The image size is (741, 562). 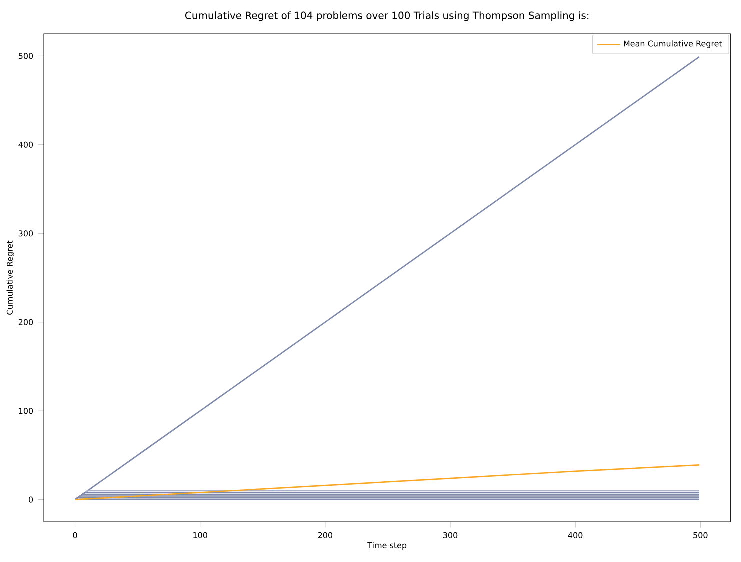 What do you see at coordinates (10, 277) in the screenshot?
I see `y-axis-title: Cumulative Regret` at bounding box center [10, 277].